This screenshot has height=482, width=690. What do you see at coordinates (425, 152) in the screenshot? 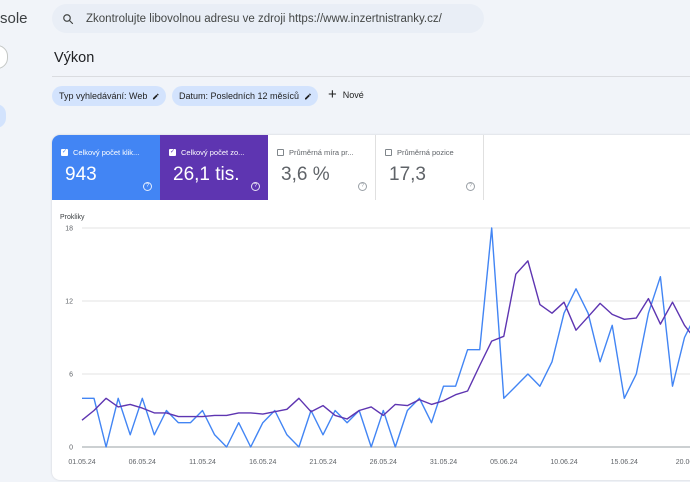
I see `metric-label: Průměrná pozice` at bounding box center [425, 152].